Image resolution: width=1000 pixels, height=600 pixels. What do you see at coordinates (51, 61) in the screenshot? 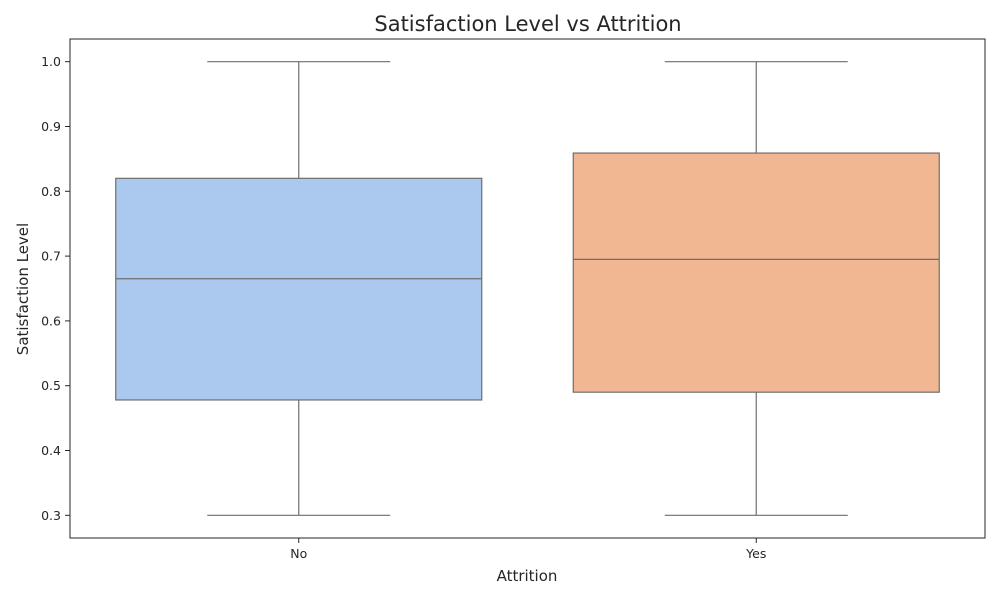
I see `y-tick-label: 1.0` at bounding box center [51, 61].